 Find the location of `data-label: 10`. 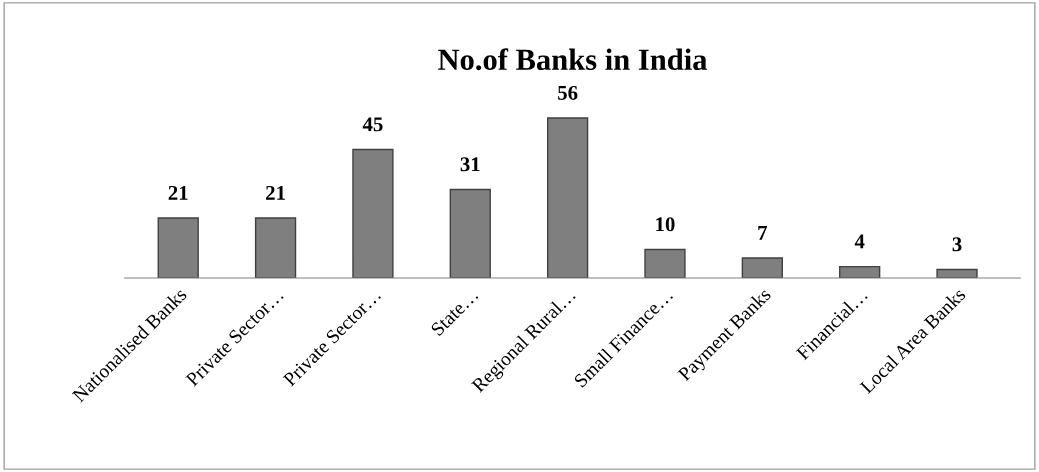

data-label: 10 is located at coordinates (665, 224).